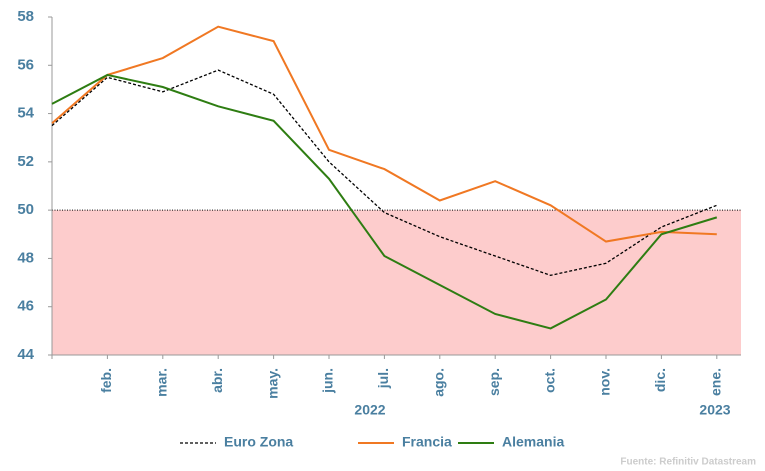  I want to click on legend-label: Alemania, so click(533, 442).